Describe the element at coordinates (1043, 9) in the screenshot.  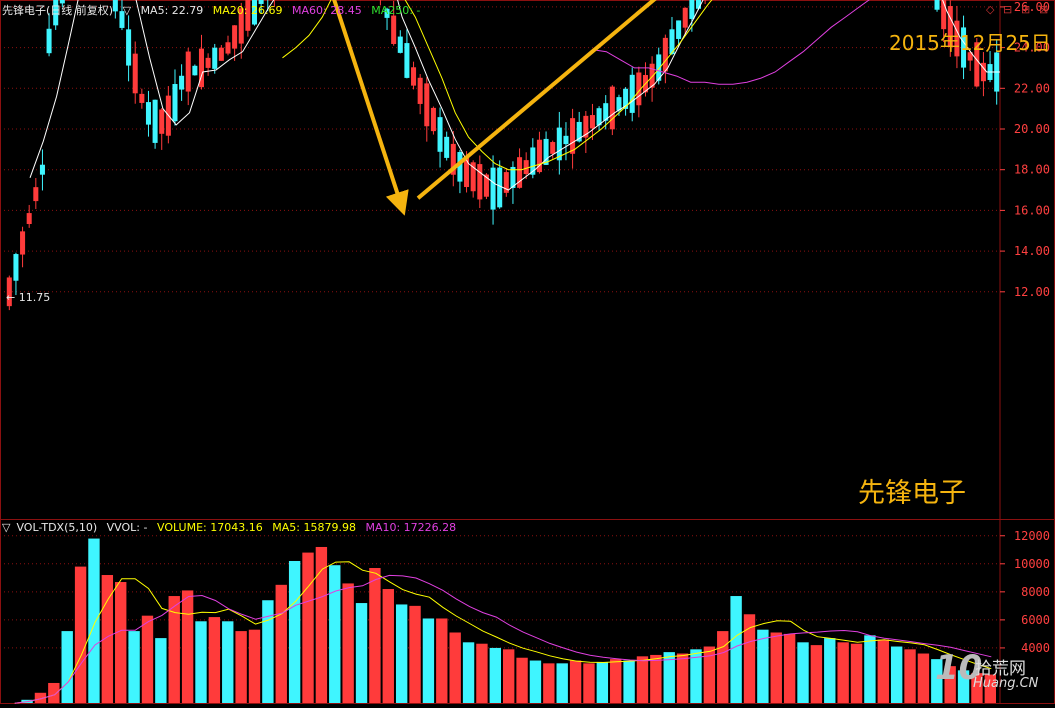
I see `close-icon: ⊠` at that location.